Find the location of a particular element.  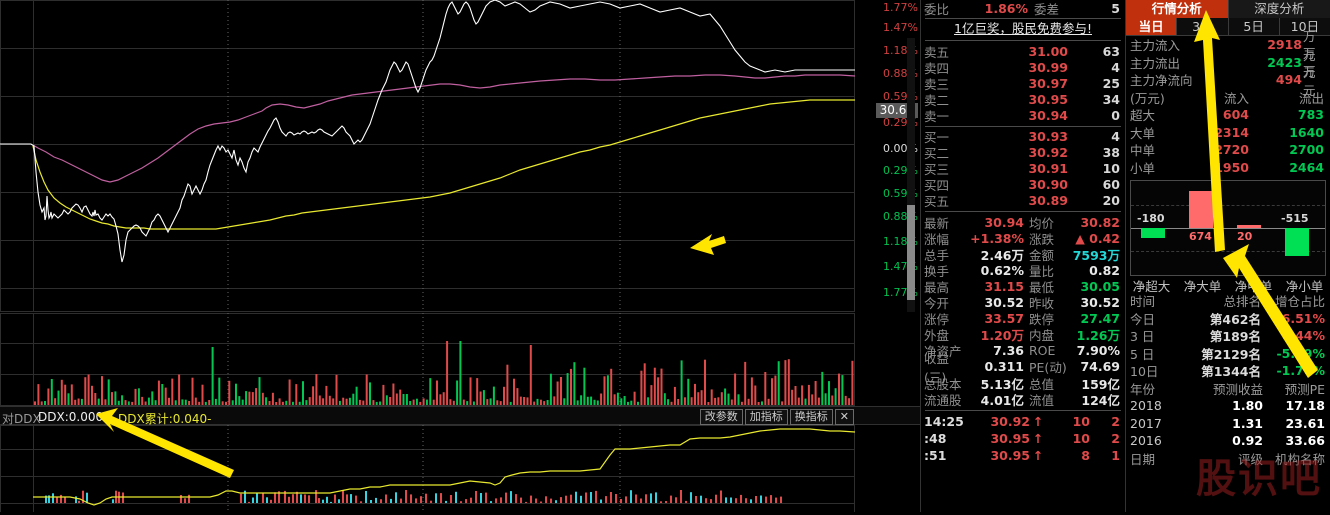

stat-label-left: 流通股 is located at coordinates (943, 399).